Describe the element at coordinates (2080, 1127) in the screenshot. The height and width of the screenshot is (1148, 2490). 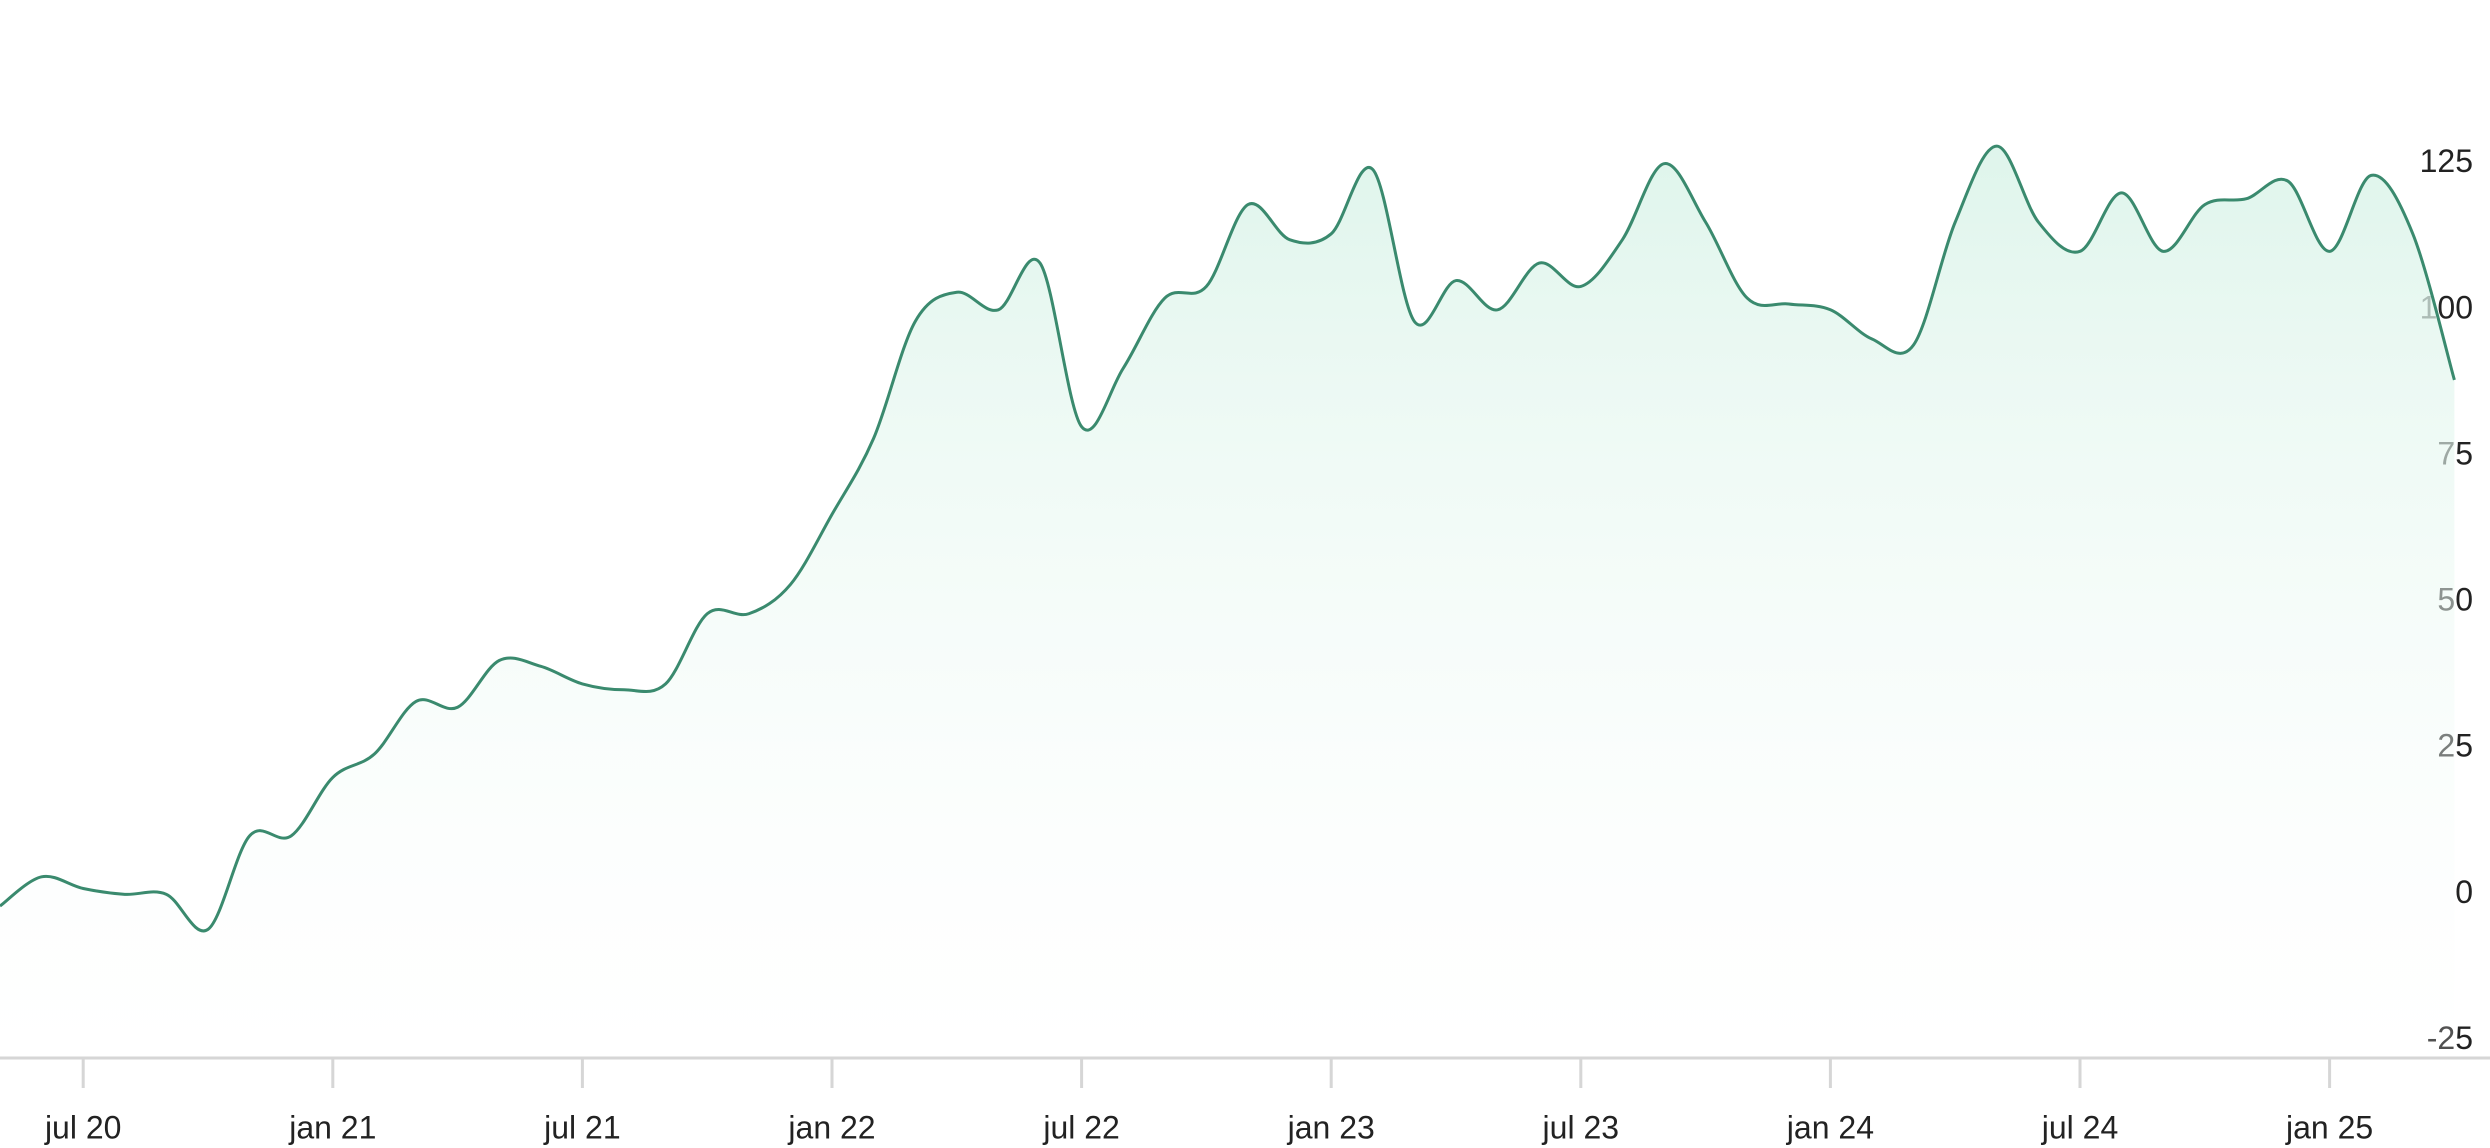
I see `x-tick-label: jul 24` at that location.